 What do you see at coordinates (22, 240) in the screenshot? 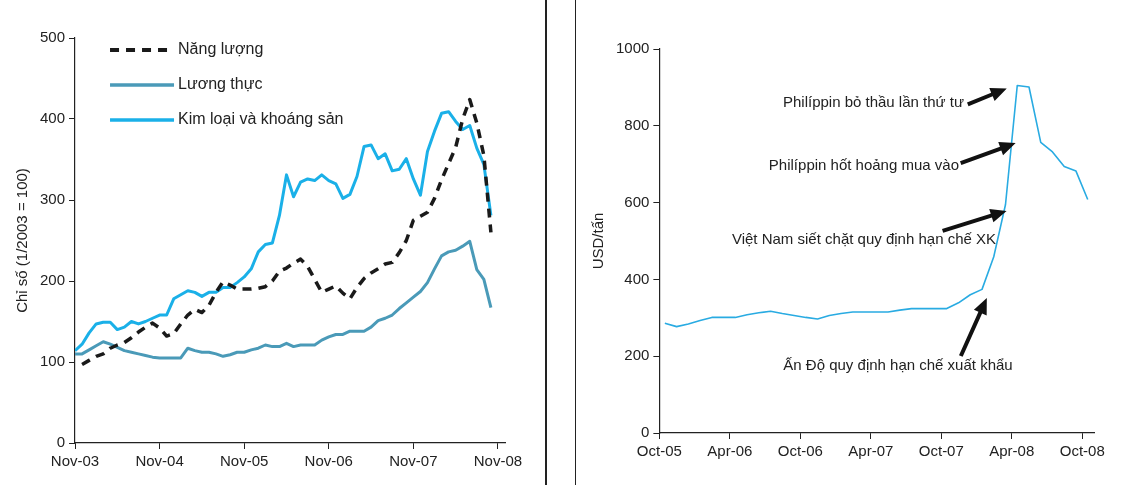
I see `y-axis-title: Chỉ số (1/2003 = 100)` at bounding box center [22, 240].